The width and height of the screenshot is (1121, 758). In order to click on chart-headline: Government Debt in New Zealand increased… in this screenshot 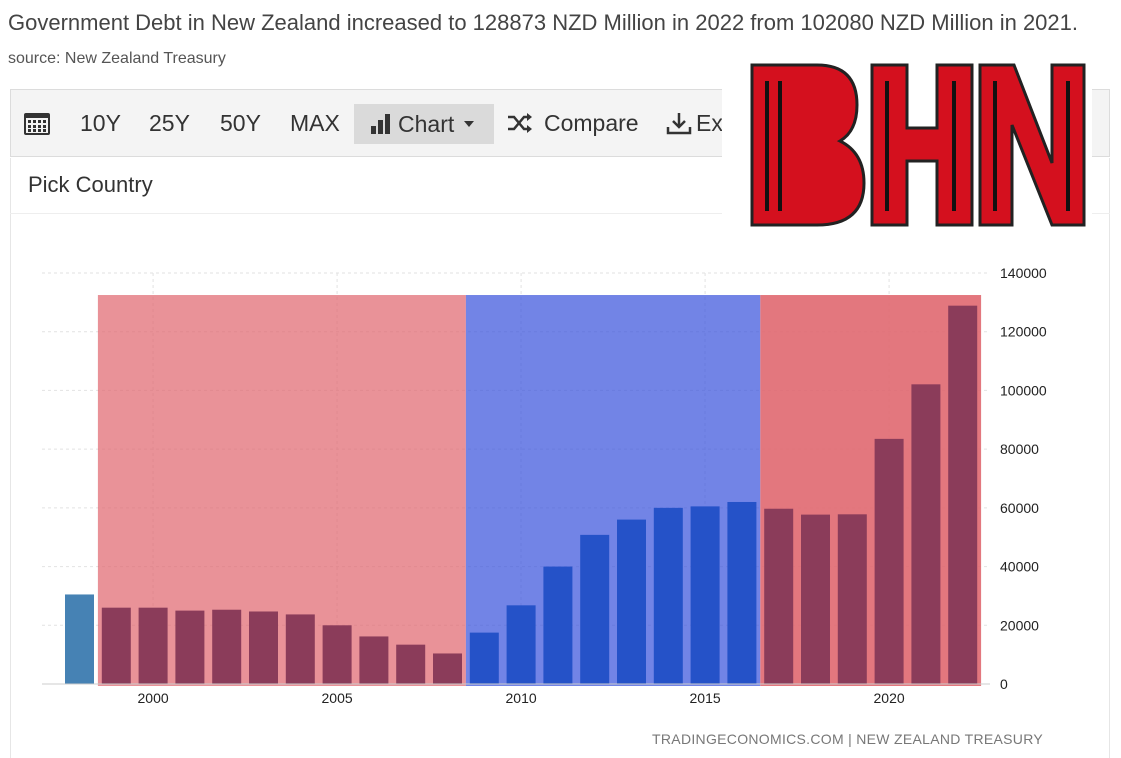, I will do `click(562, 40)`.